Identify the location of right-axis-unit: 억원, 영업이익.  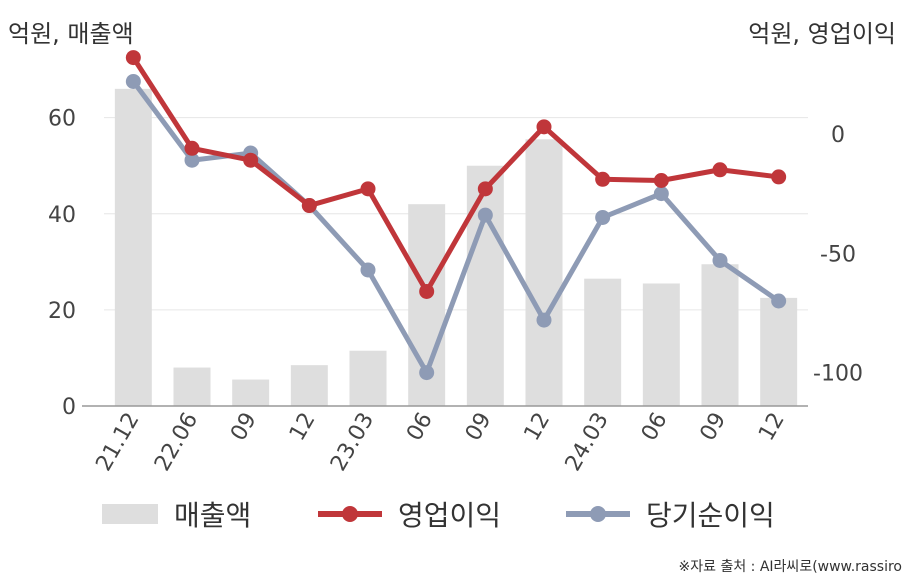
(822, 34).